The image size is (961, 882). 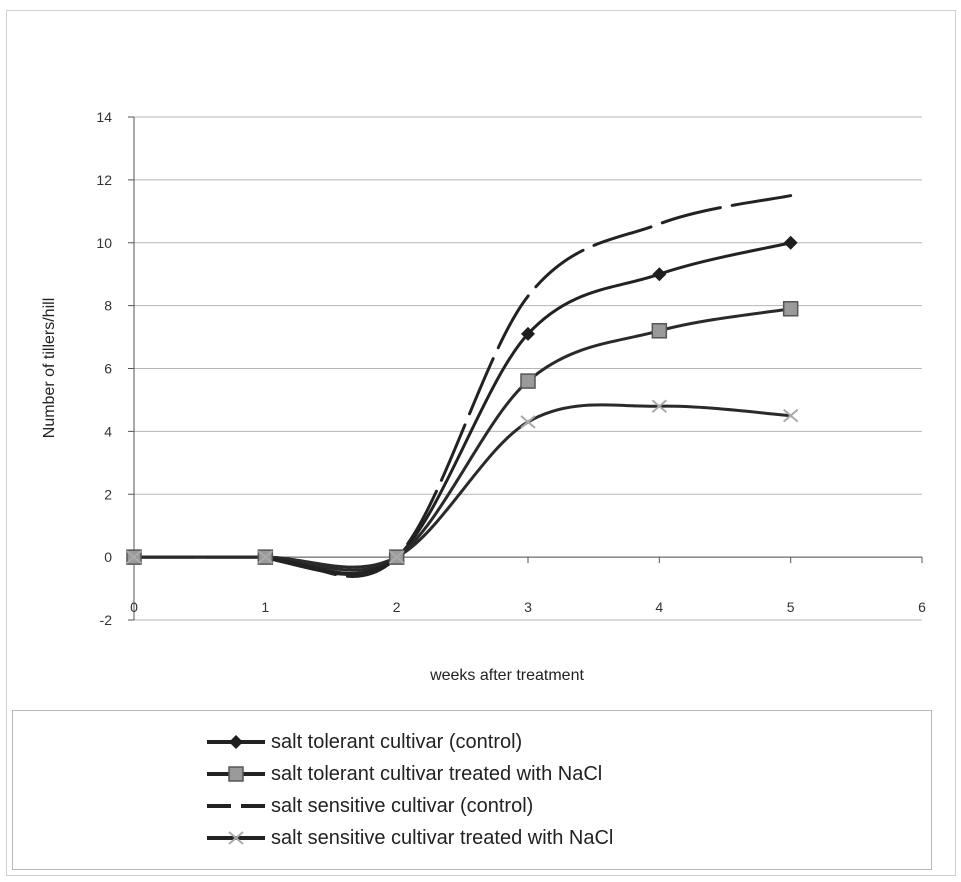 I want to click on y-tick-label: 14, so click(x=104, y=117).